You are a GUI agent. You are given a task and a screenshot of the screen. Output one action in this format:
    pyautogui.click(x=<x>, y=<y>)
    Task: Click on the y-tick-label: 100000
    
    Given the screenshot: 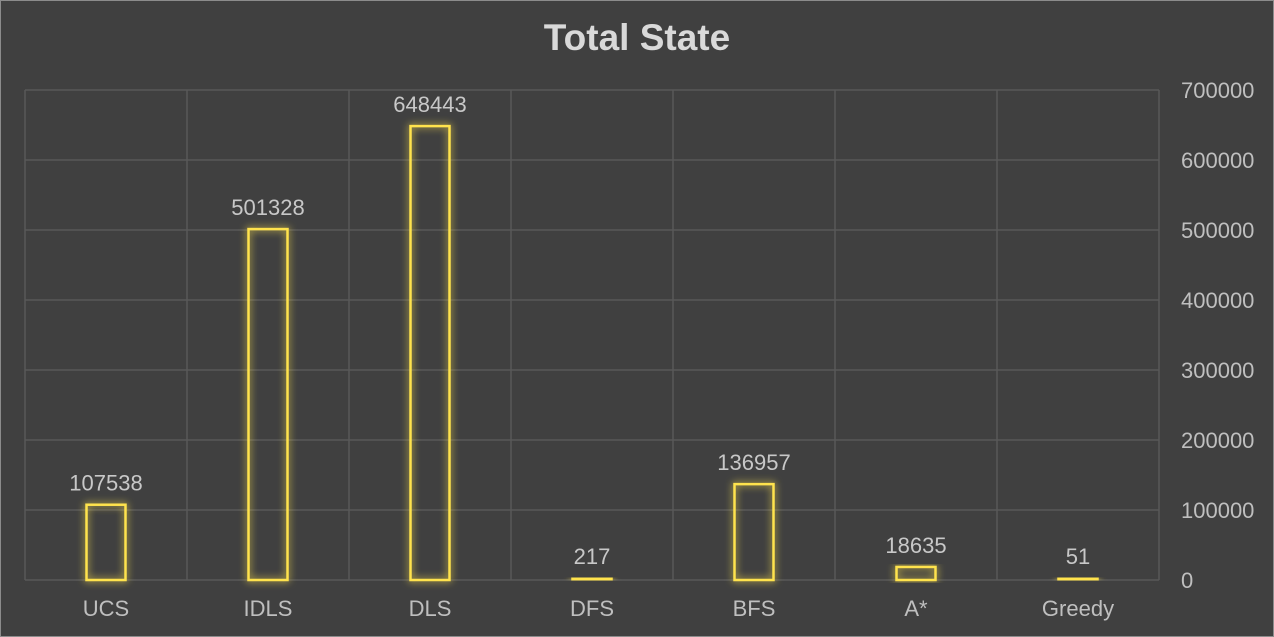 What is the action you would take?
    pyautogui.click(x=1217, y=510)
    